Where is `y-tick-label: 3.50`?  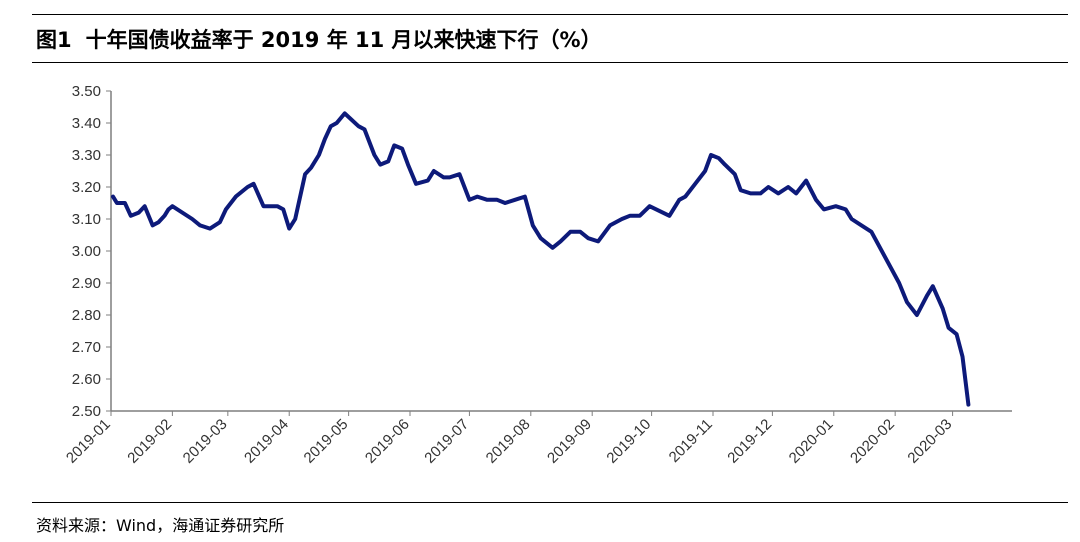 y-tick-label: 3.50 is located at coordinates (86, 91).